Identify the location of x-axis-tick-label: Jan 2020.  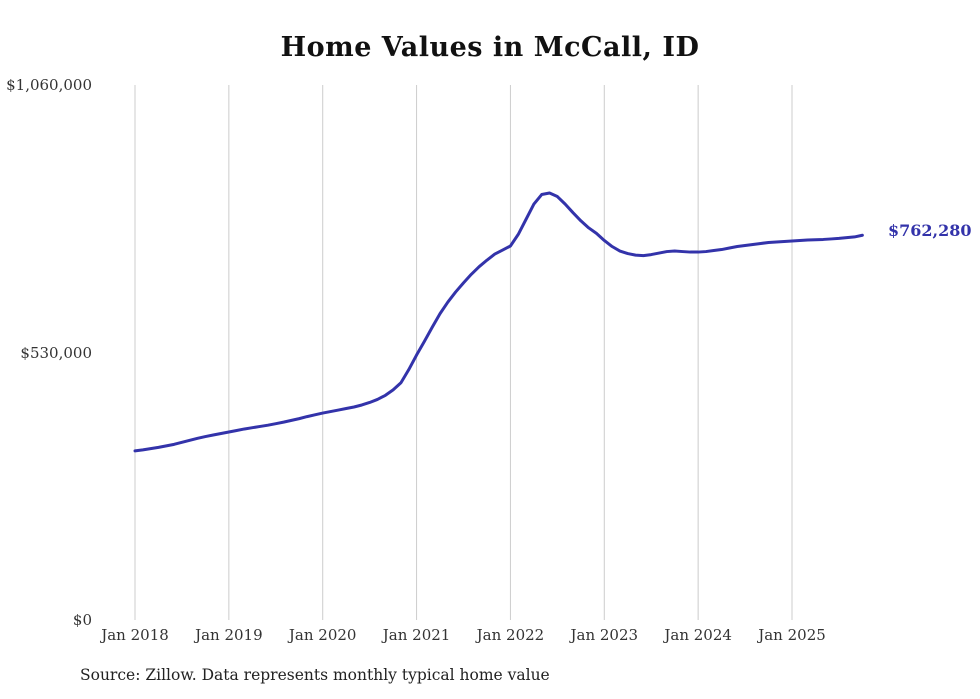
(322, 635).